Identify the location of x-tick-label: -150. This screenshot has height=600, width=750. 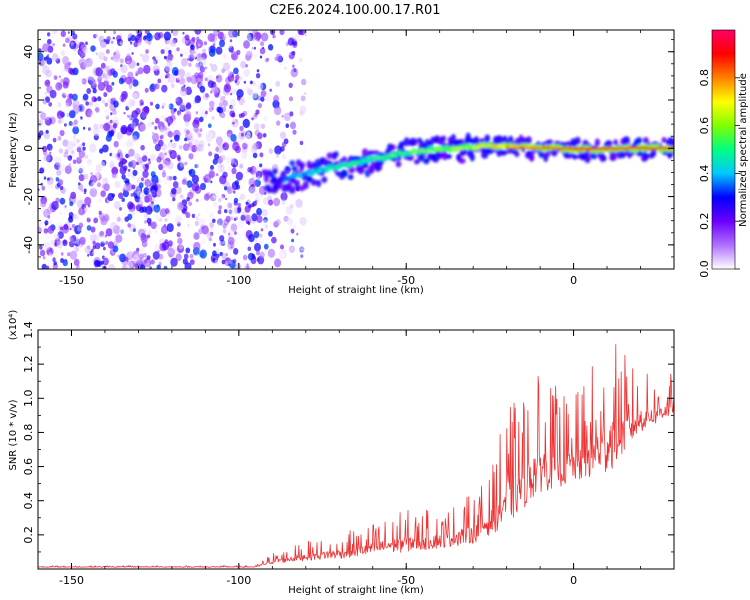
(71, 580).